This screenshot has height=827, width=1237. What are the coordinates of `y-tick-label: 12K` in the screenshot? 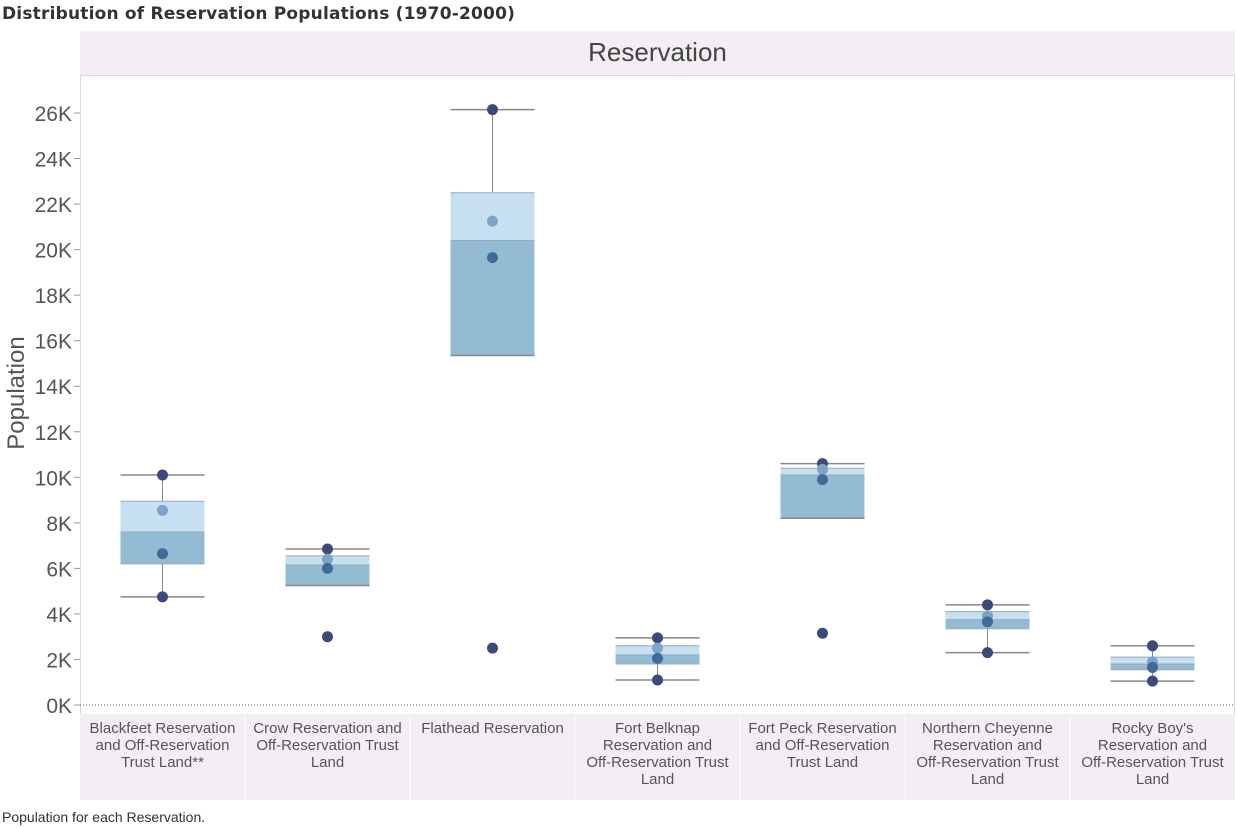 It's located at (53, 433).